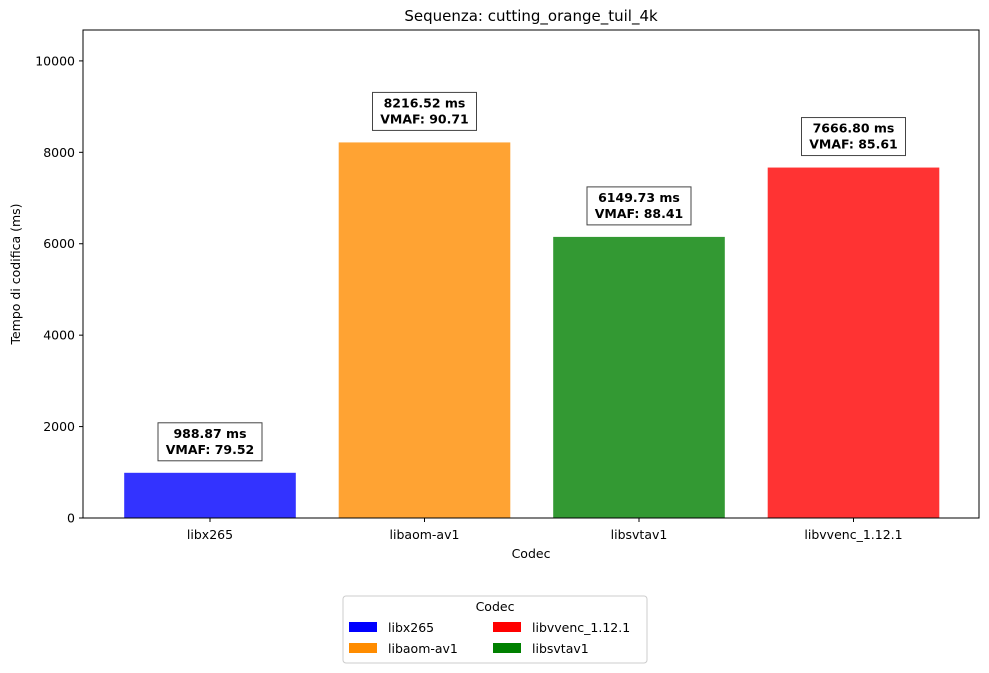 The height and width of the screenshot is (673, 989). Describe the element at coordinates (424, 118) in the screenshot. I see `data-label-vmaf: VMAF: 90.71` at that location.